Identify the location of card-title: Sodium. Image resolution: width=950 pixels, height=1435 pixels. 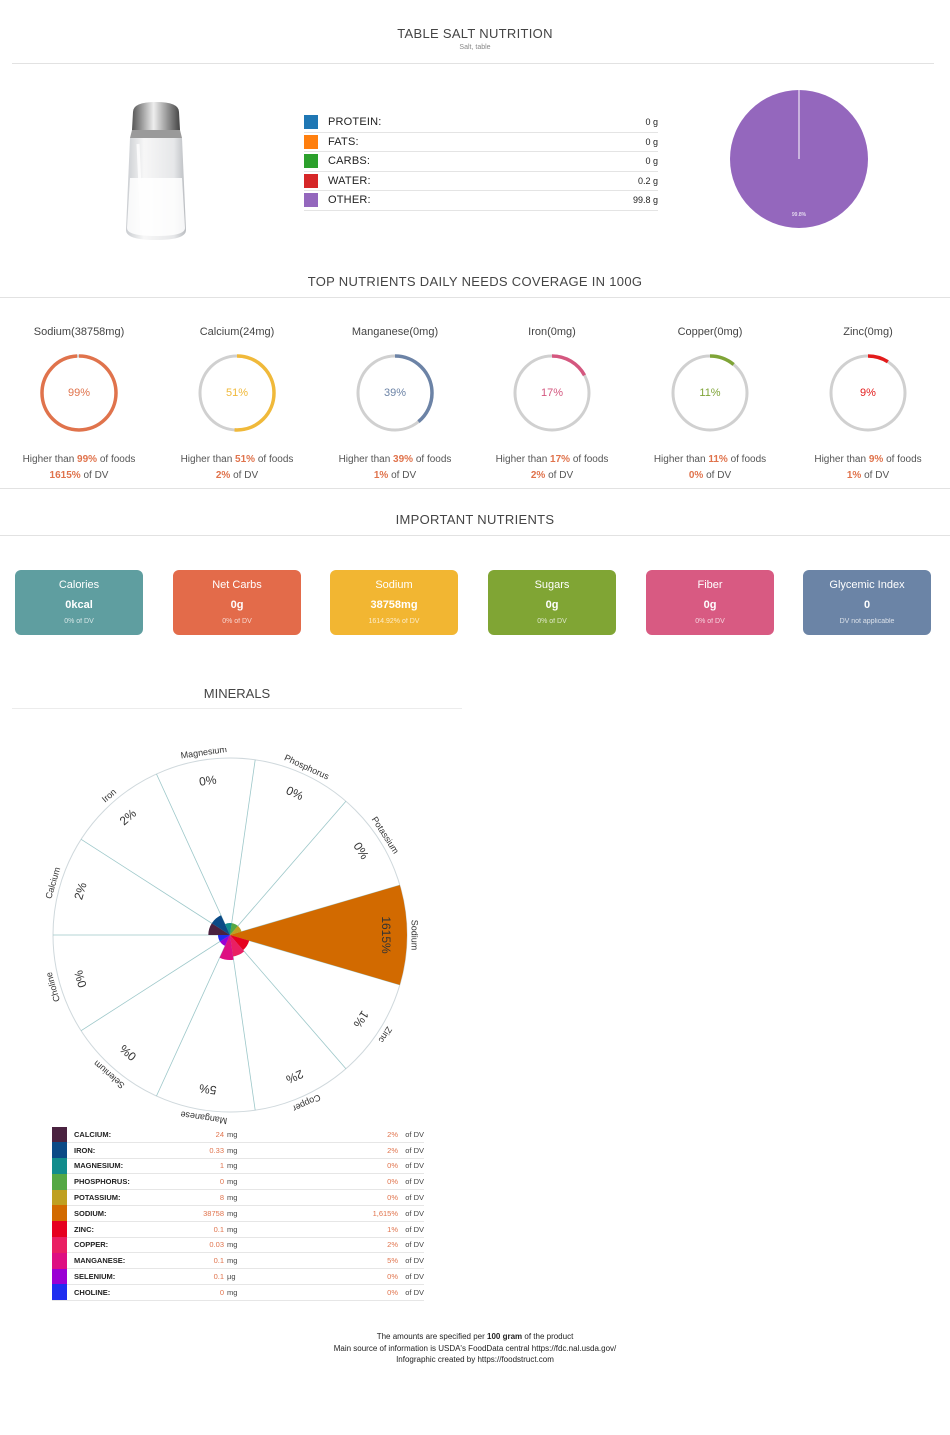
(394, 585).